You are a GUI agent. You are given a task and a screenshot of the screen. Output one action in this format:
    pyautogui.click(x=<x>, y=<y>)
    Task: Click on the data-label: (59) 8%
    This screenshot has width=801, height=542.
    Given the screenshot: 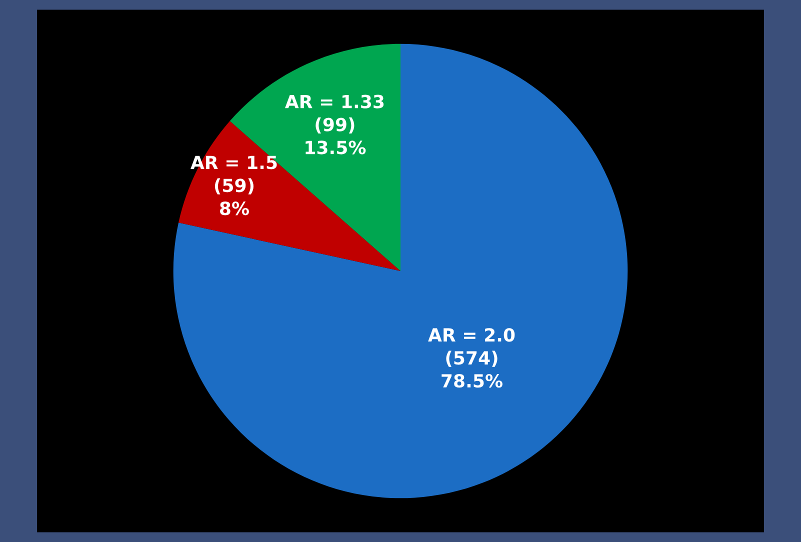 What is the action you would take?
    pyautogui.click(x=234, y=197)
    